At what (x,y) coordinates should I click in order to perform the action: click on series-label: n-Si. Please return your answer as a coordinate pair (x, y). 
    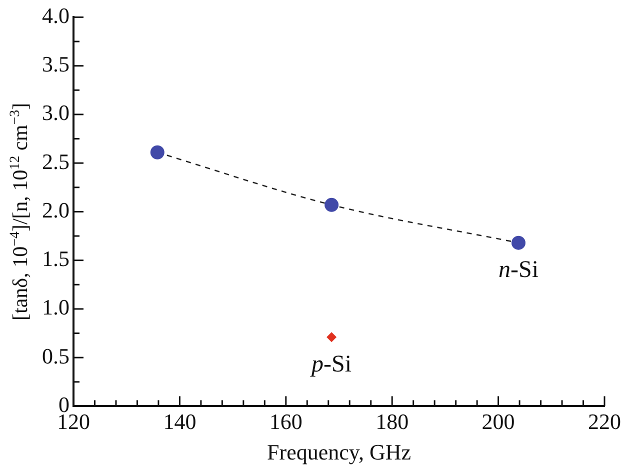
    Looking at the image, I should click on (518, 270).